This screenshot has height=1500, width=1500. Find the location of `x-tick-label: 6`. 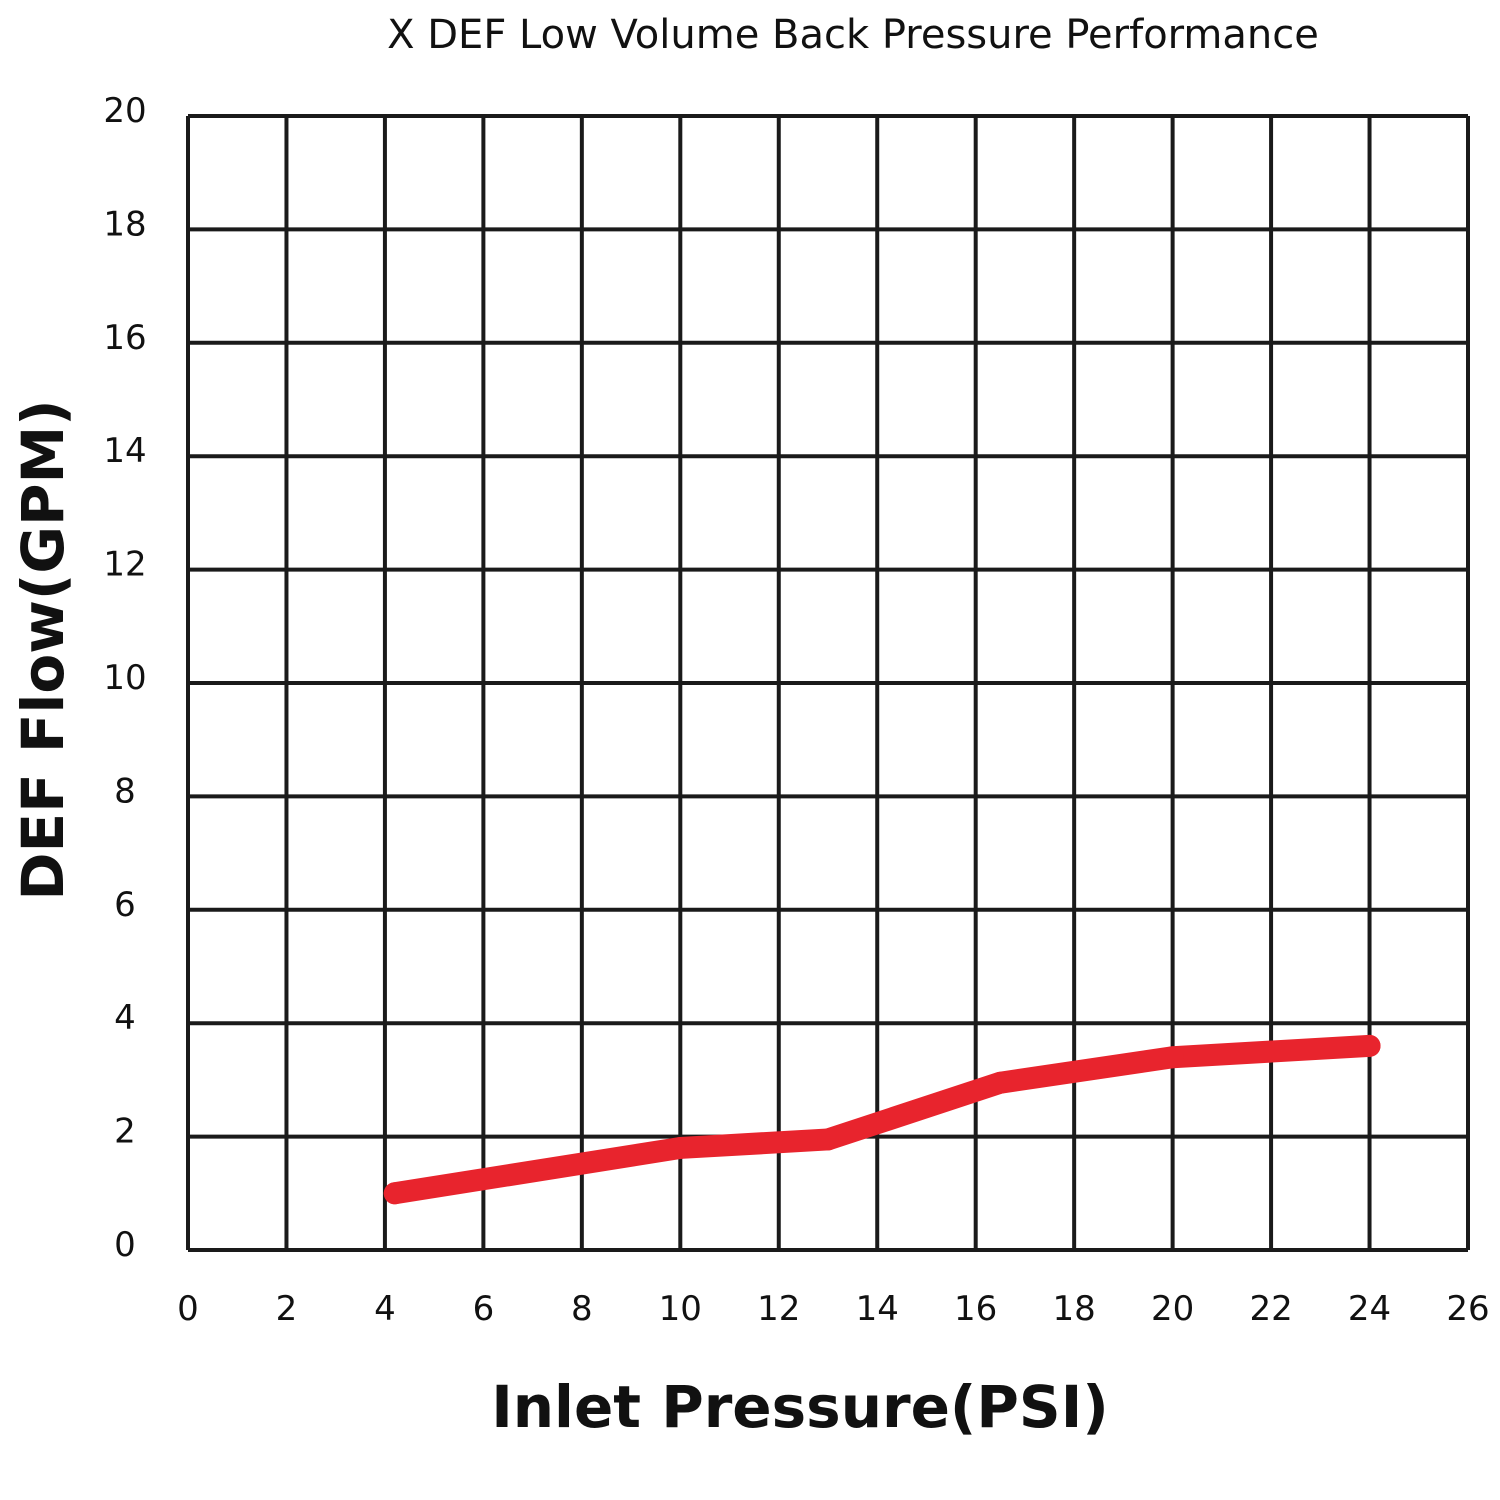

x-tick-label: 6 is located at coordinates (484, 1309).